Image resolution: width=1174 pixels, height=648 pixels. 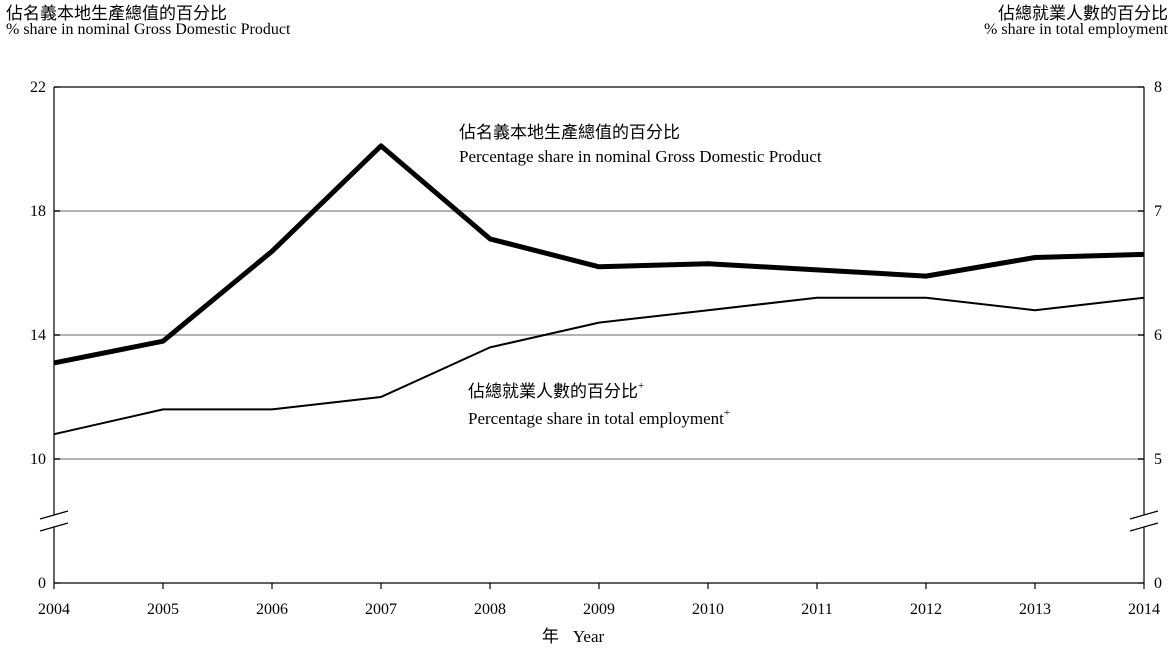 I want to click on x-tick-label-2011: 2011, so click(x=816, y=609).